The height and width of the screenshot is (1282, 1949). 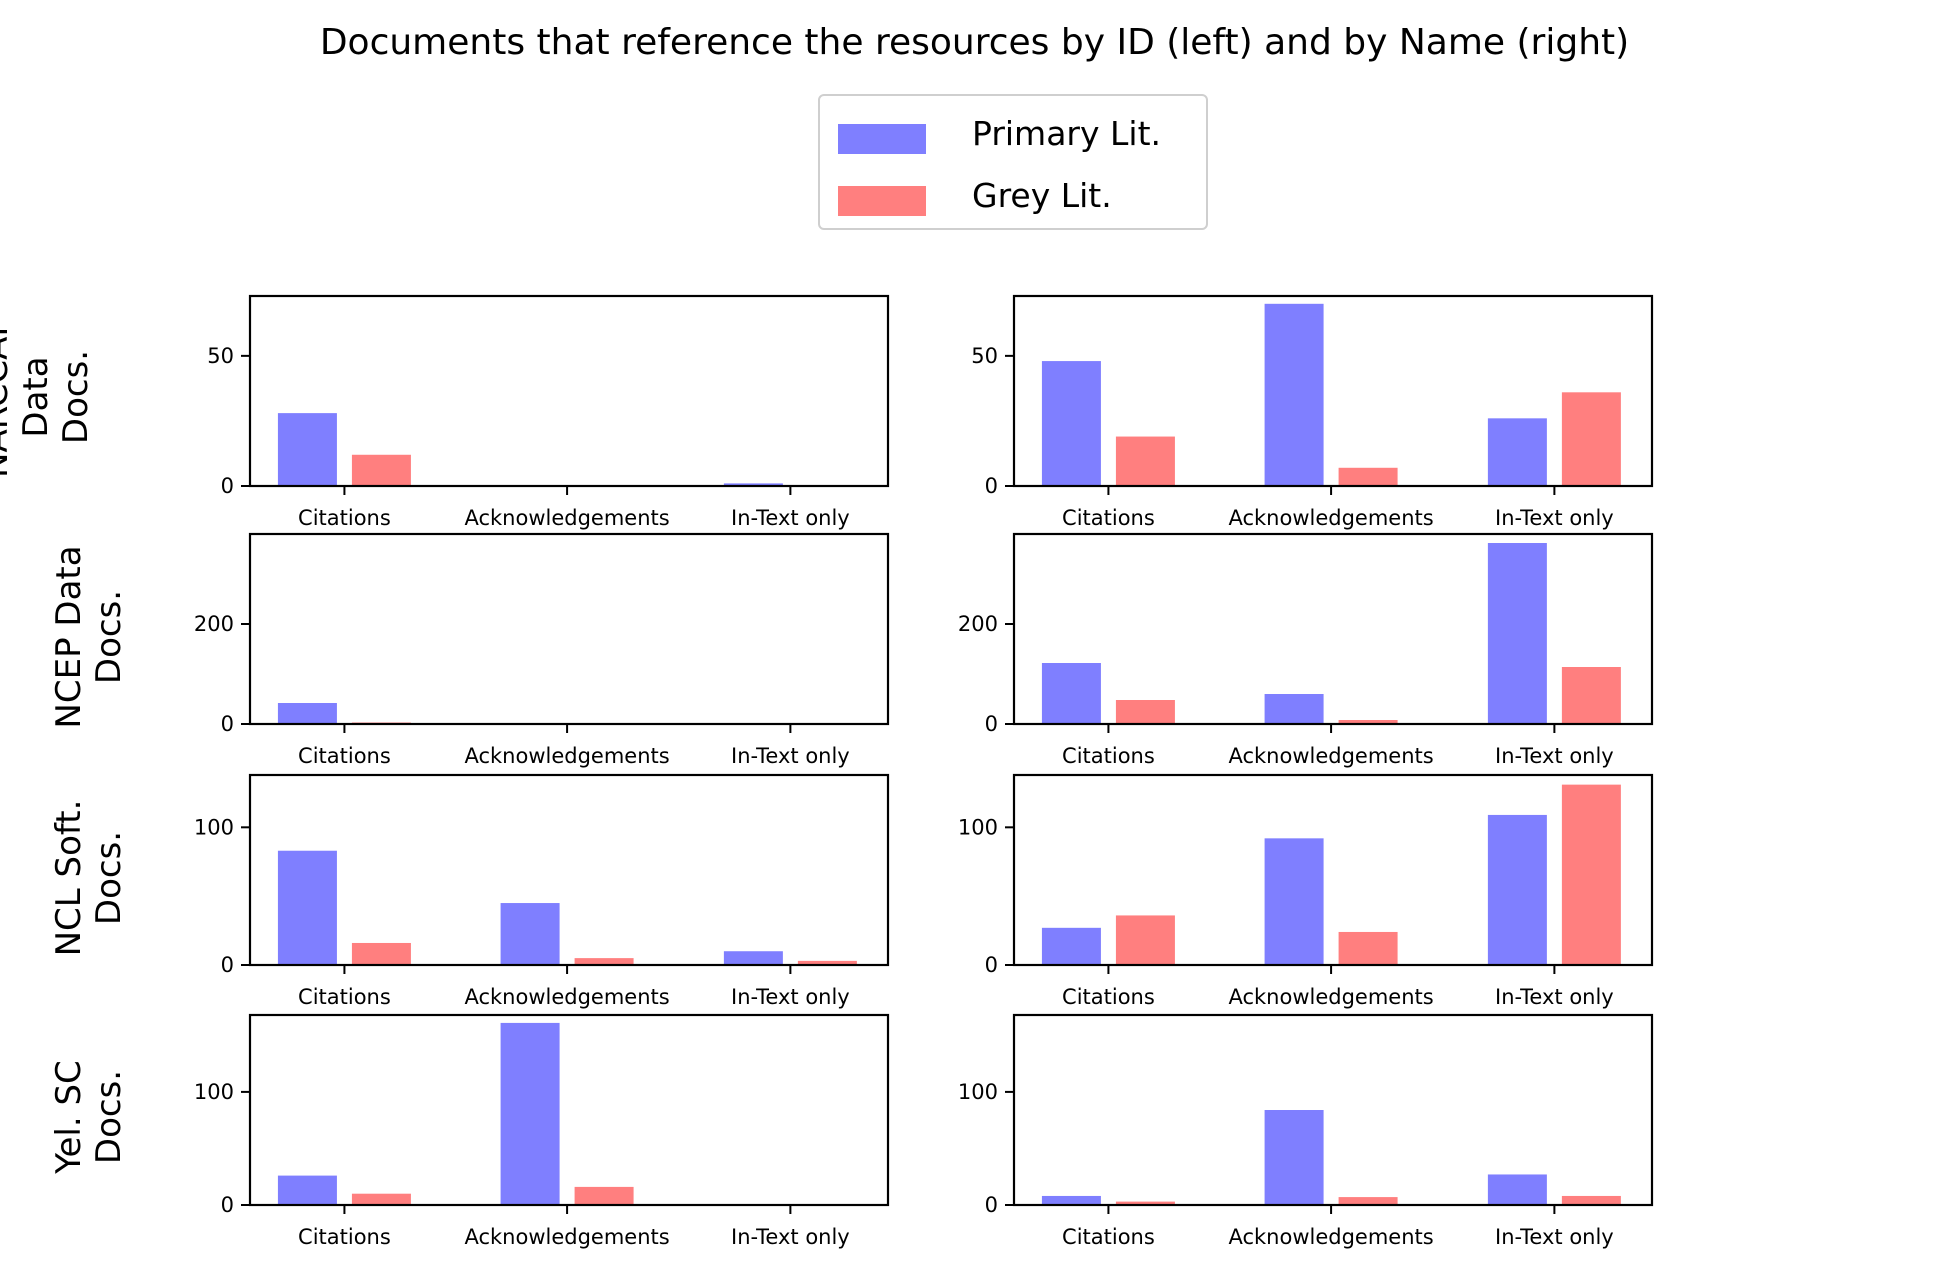 What do you see at coordinates (1333, 629) in the screenshot?
I see `panel-2-name-axes-frame` at bounding box center [1333, 629].